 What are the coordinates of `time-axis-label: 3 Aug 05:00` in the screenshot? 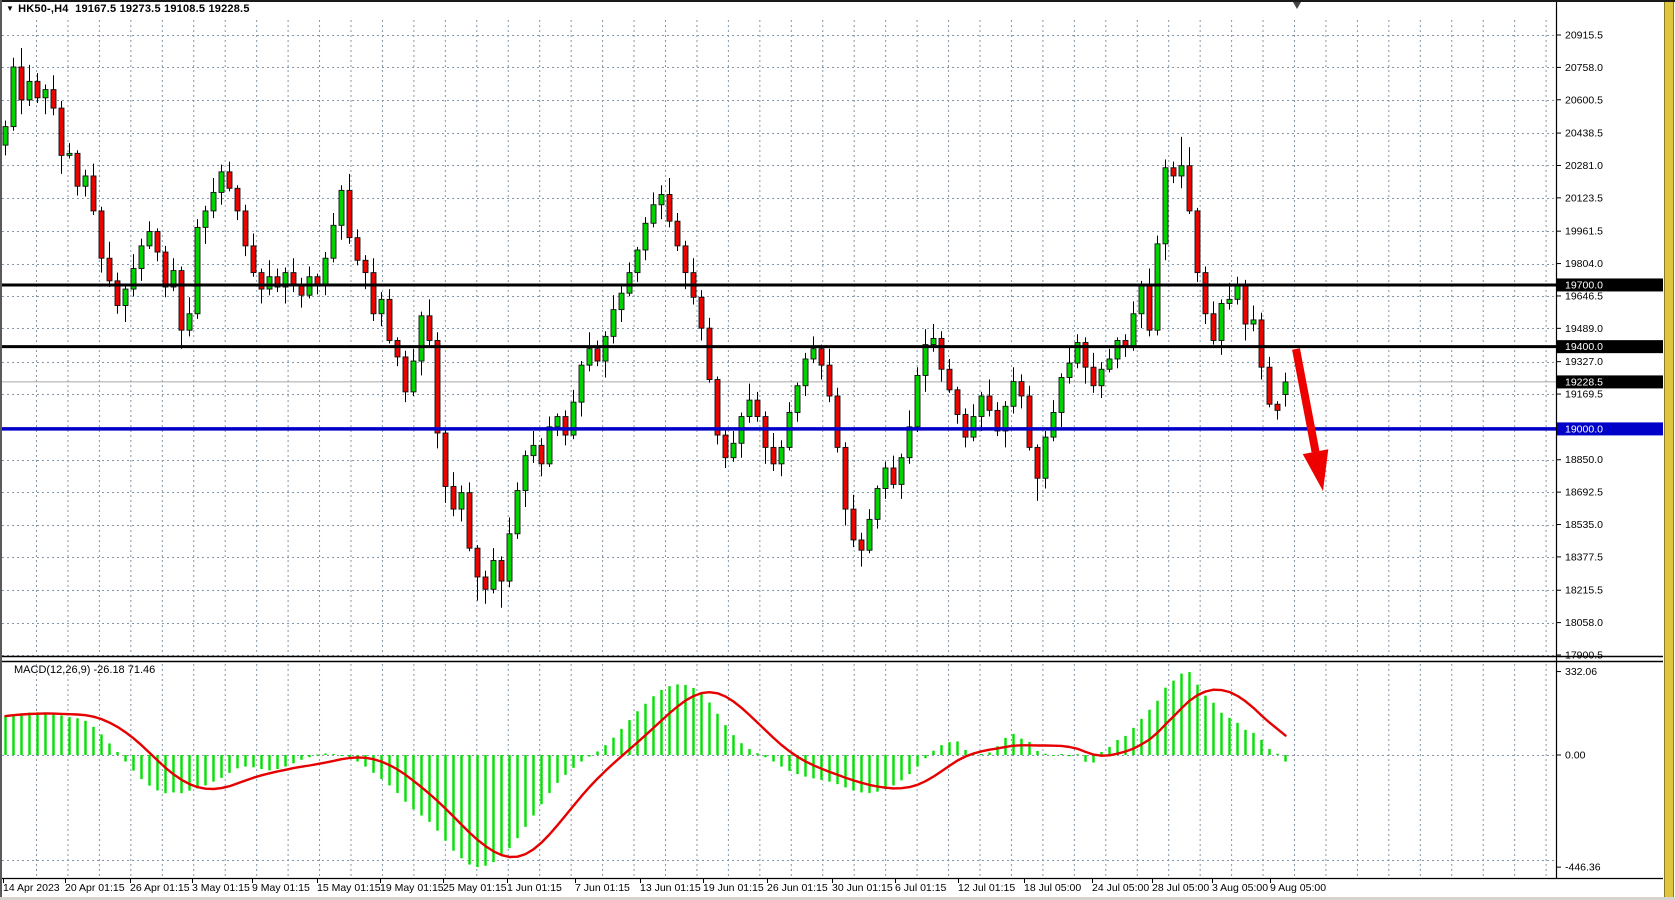 It's located at (1240, 888).